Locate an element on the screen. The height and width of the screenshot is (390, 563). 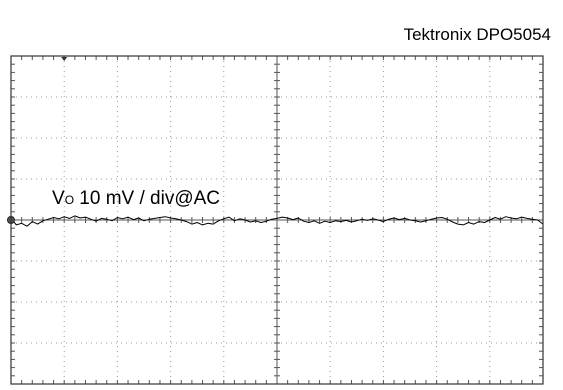
trigger-marker-icon is located at coordinates (64, 59).